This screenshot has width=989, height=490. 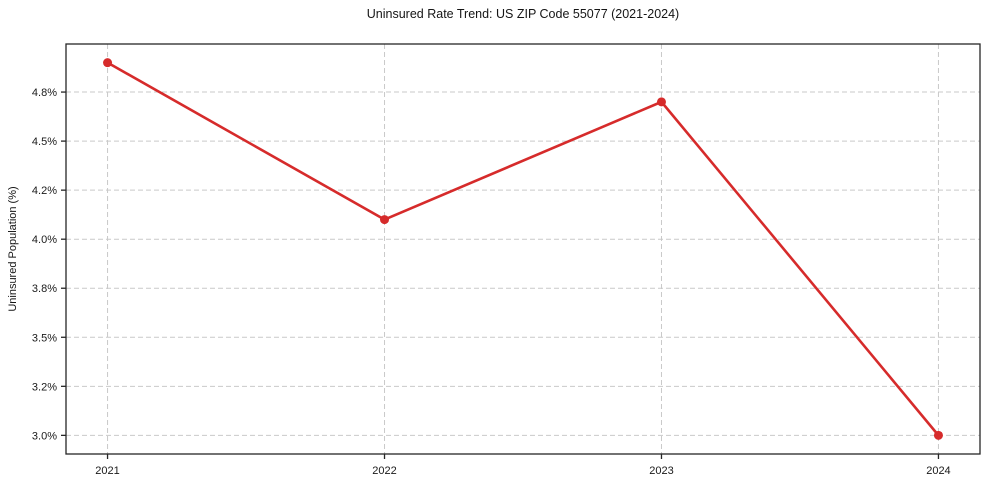 I want to click on y-tick-label: 3.2%, so click(x=44, y=387).